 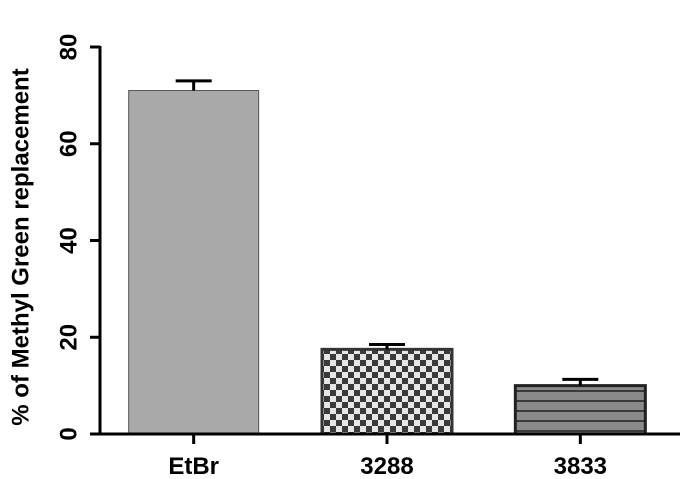 I want to click on y-axis-label: % of Methyl Green replacement, so click(x=20, y=246).